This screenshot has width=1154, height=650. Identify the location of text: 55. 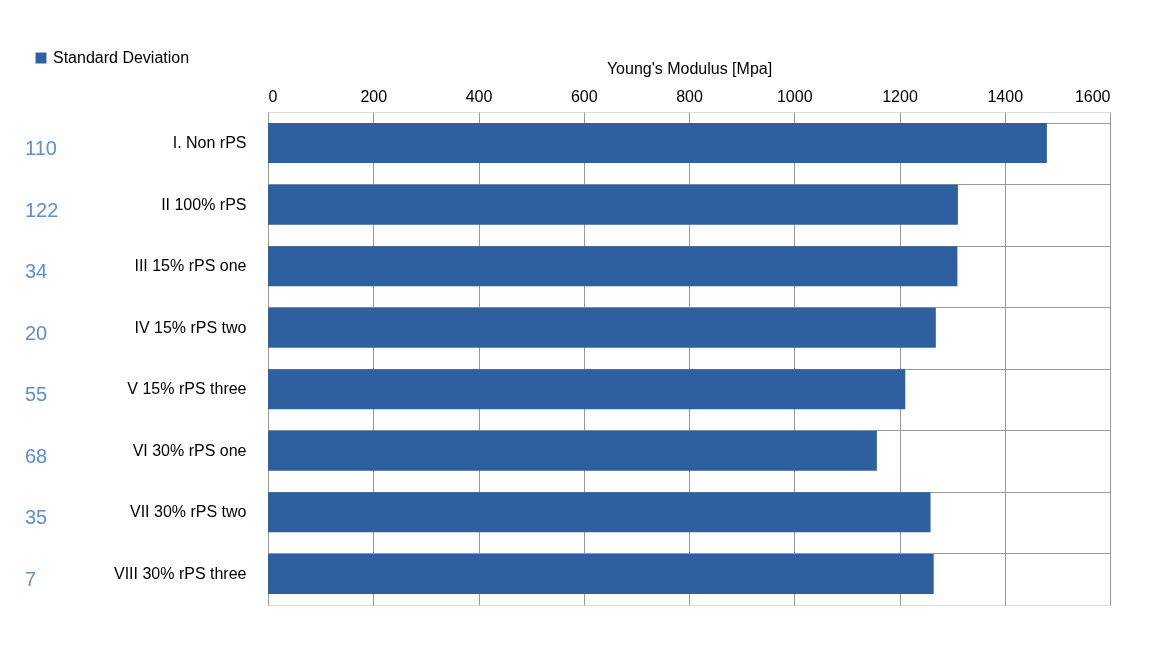
(36, 394).